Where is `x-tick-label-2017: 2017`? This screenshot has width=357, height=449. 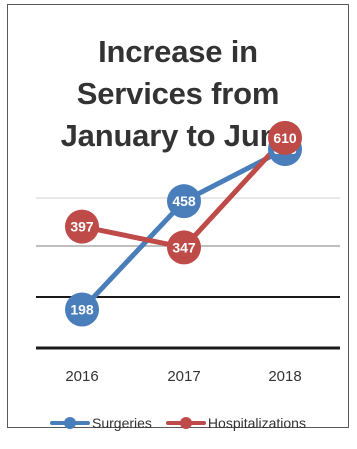
x-tick-label-2017: 2017 is located at coordinates (183, 376).